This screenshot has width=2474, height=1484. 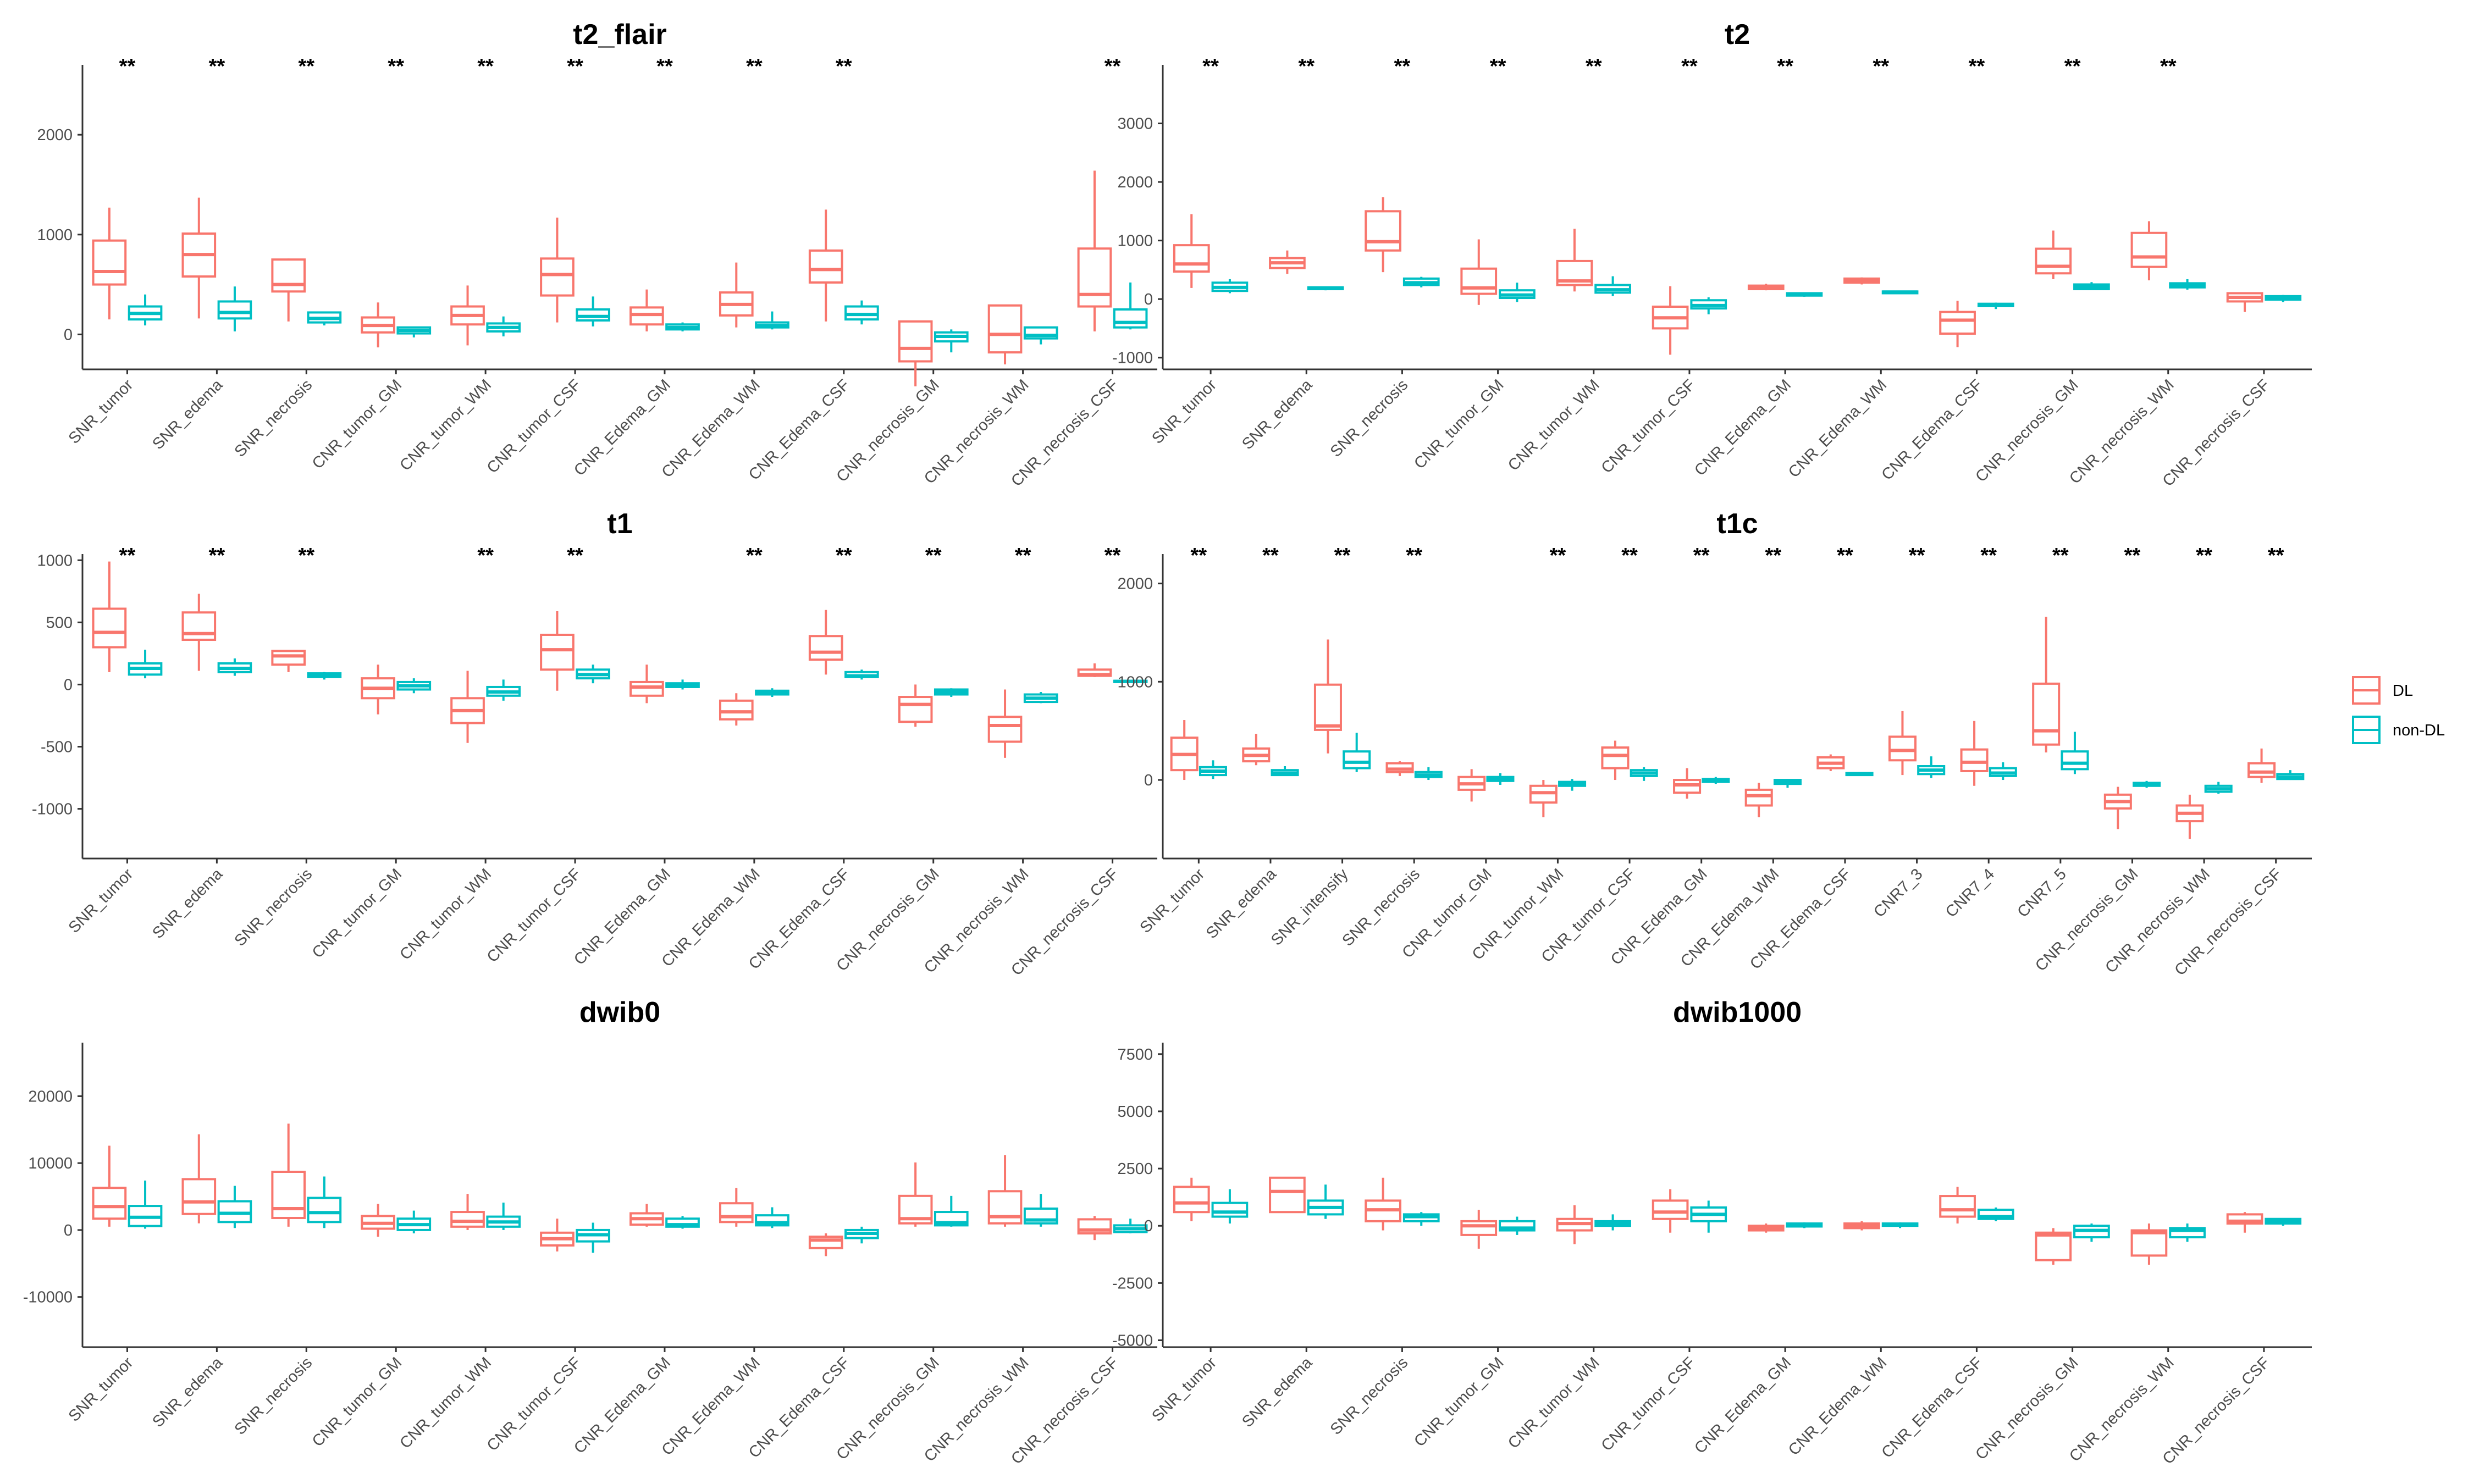 What do you see at coordinates (1517, 292) in the screenshot?
I see `box-non-dl-cnr-tumor-gm` at bounding box center [1517, 292].